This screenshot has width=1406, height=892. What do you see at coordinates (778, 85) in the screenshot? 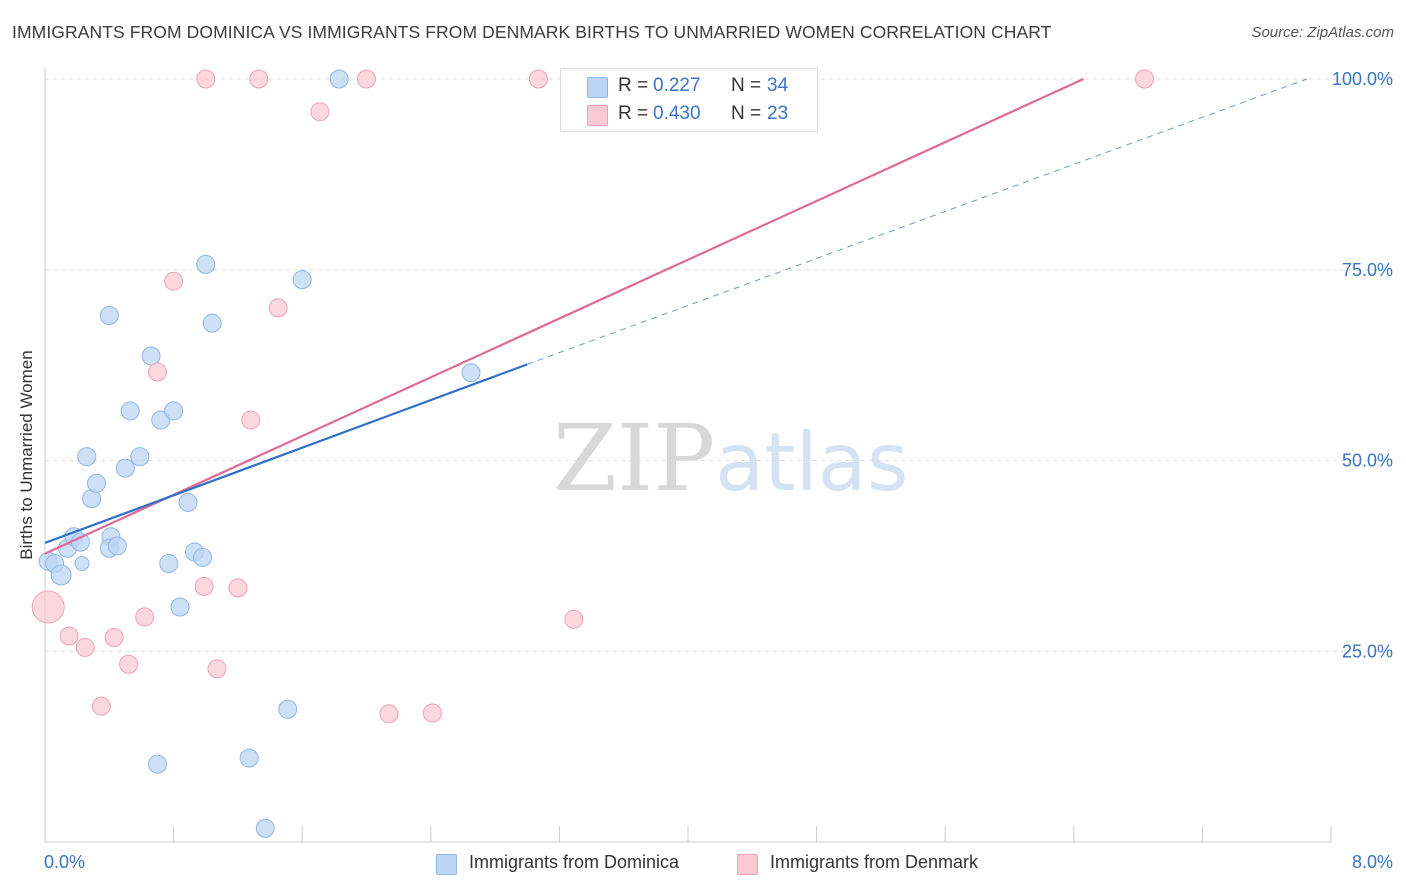
I see `n-value: 34` at bounding box center [778, 85].